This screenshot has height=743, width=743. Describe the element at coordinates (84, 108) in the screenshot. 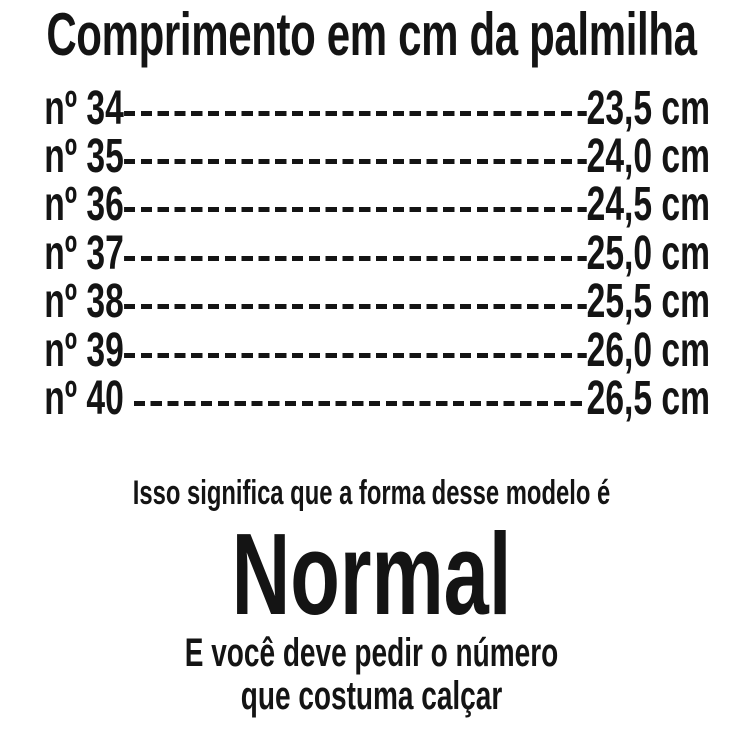

I see `size-label: nº 34` at that location.